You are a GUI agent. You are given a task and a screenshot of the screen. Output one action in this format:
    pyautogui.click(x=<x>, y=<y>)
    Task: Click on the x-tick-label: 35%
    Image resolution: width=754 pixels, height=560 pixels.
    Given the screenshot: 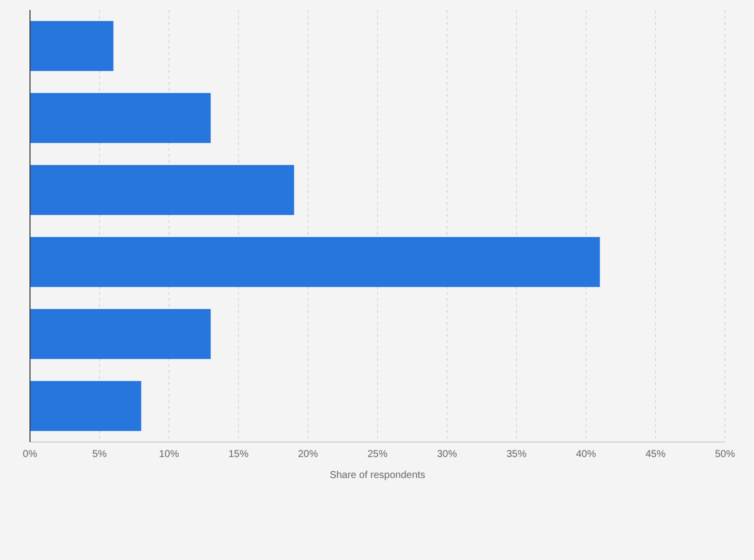 What is the action you would take?
    pyautogui.click(x=516, y=454)
    